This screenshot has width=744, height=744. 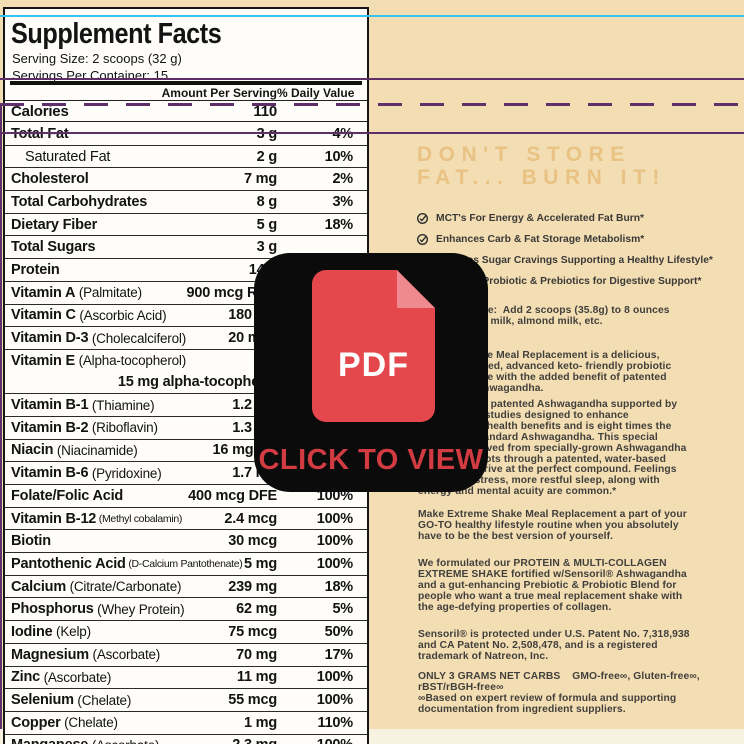 What do you see at coordinates (339, 156) in the screenshot?
I see `row-dv: 10%` at bounding box center [339, 156].